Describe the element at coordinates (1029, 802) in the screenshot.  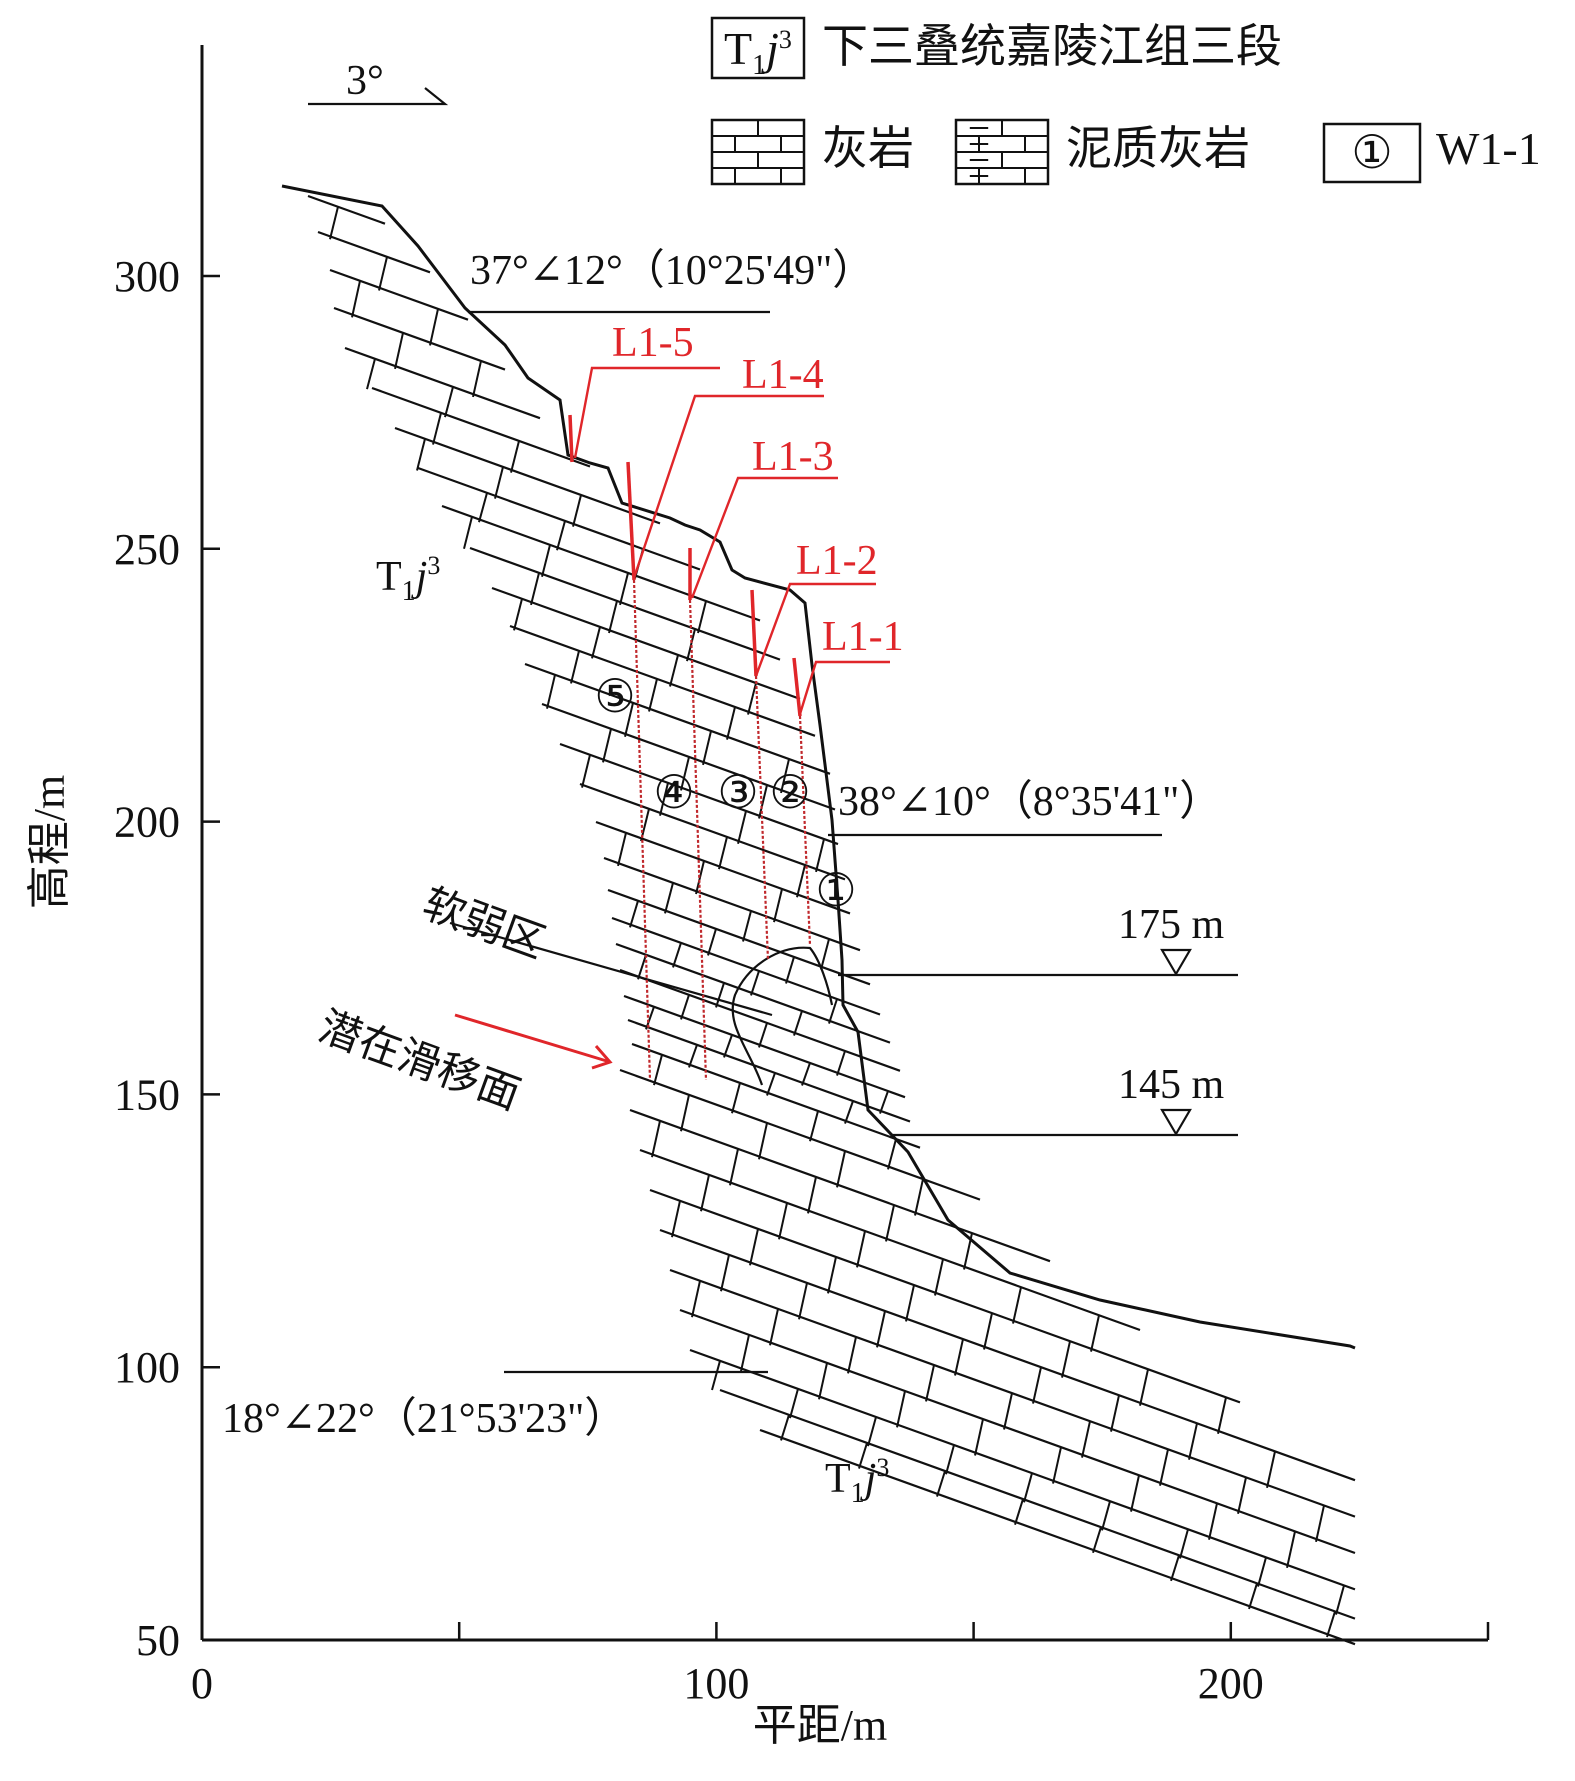
I see `attitude-mid-label: 38°∠10°（8°35'41"）` at that location.